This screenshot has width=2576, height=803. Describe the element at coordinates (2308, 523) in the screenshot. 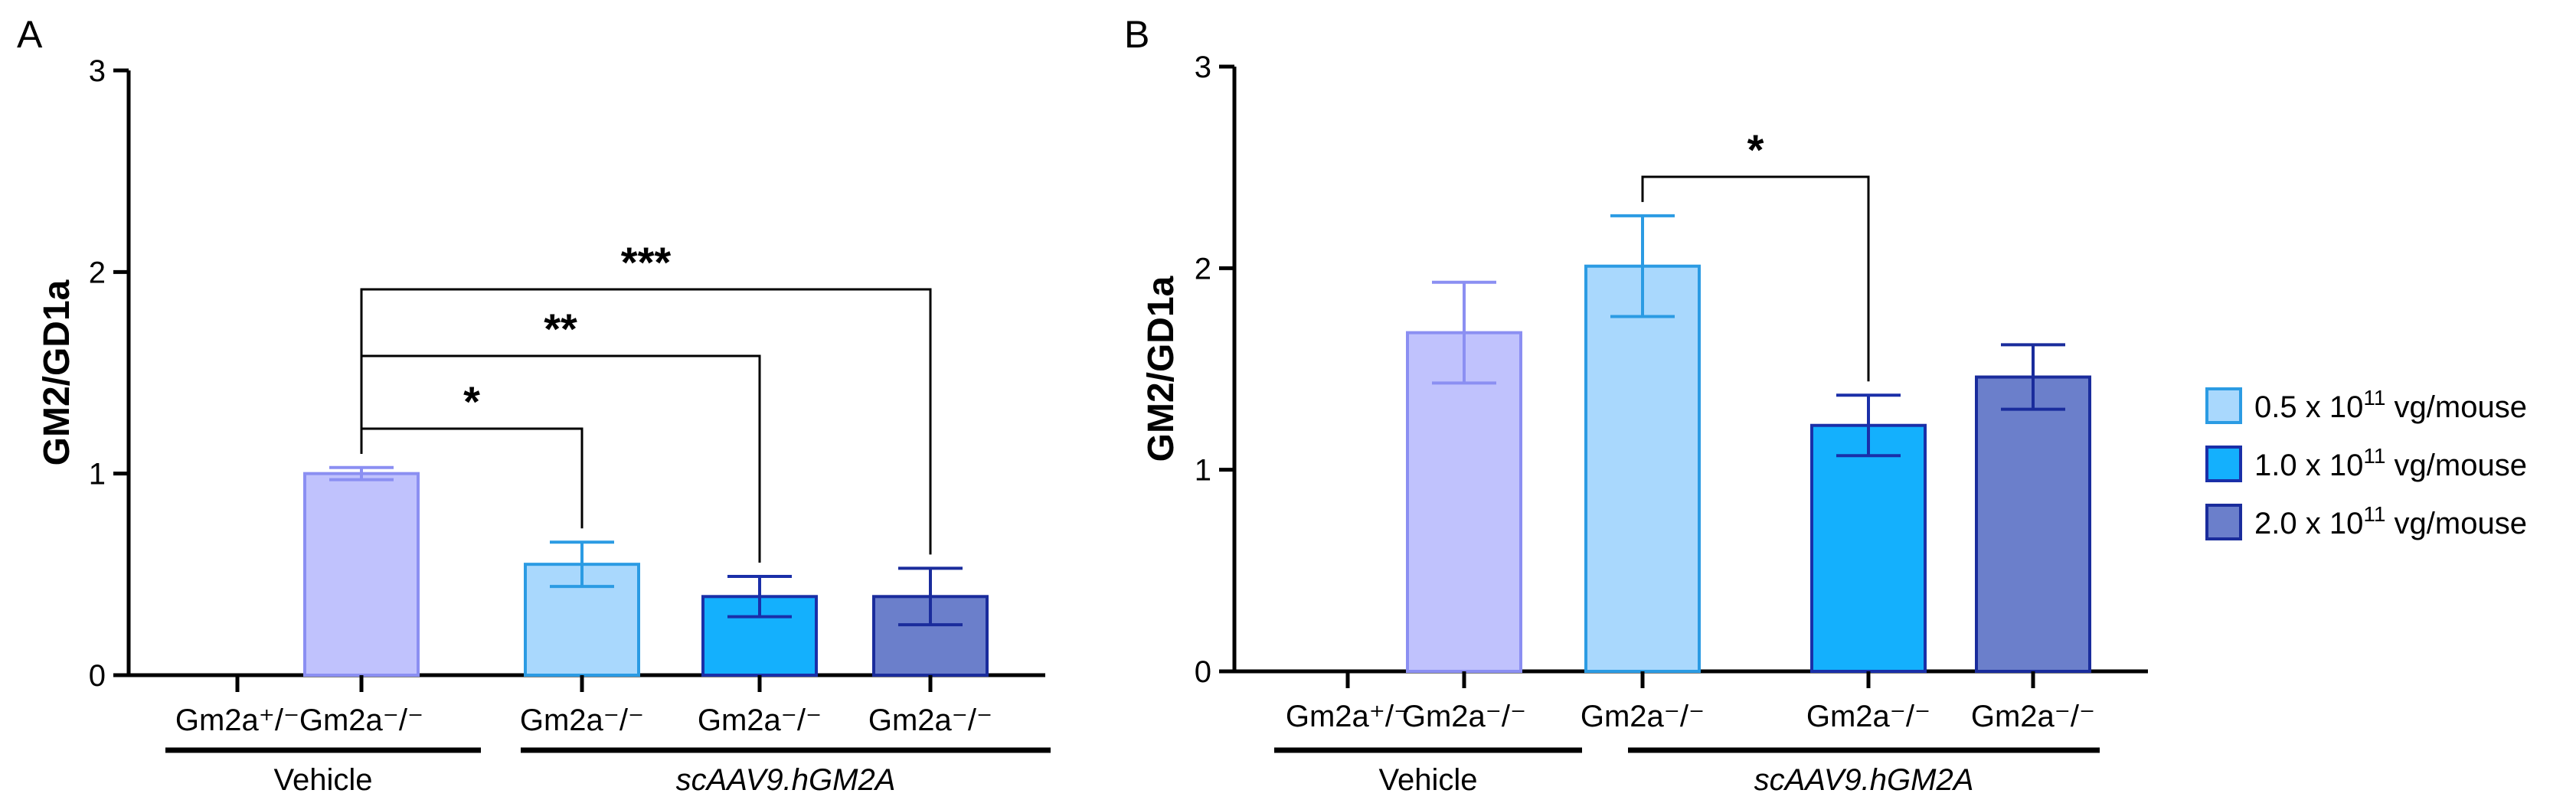

I see `legend-label-base: 2.0 x 10` at that location.